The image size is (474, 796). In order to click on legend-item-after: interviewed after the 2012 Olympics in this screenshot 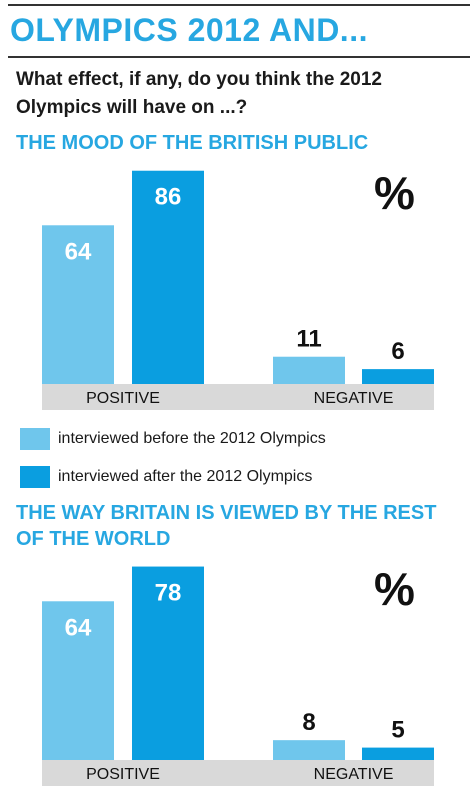, I will do `click(173, 477)`.